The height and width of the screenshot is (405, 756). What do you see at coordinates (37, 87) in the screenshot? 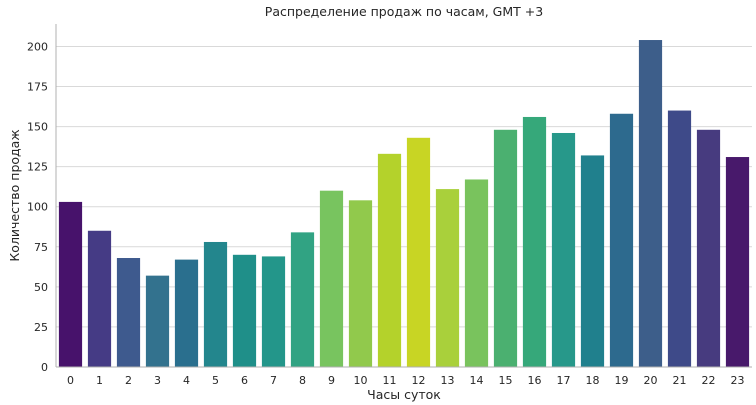
I see `y-tick-label: 175` at bounding box center [37, 87].